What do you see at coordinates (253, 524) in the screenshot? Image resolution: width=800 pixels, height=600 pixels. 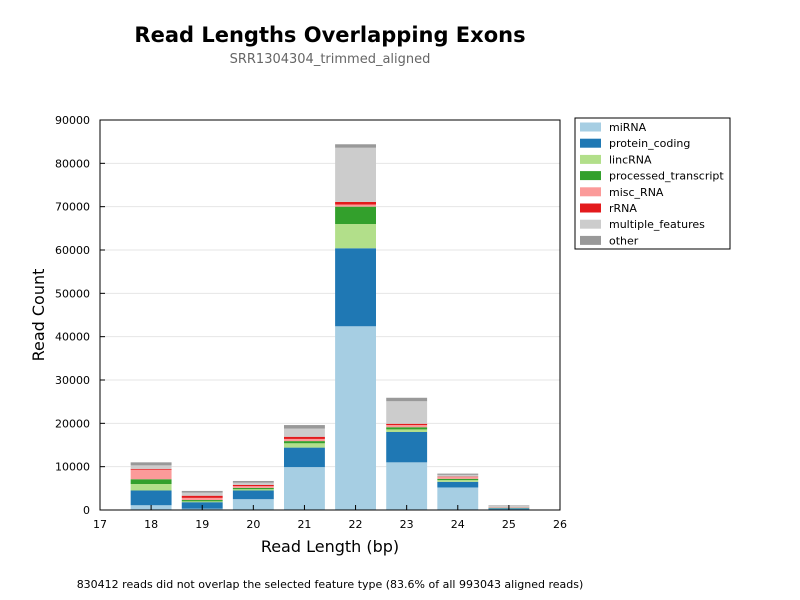 I see `x-tick-label: 20` at bounding box center [253, 524].